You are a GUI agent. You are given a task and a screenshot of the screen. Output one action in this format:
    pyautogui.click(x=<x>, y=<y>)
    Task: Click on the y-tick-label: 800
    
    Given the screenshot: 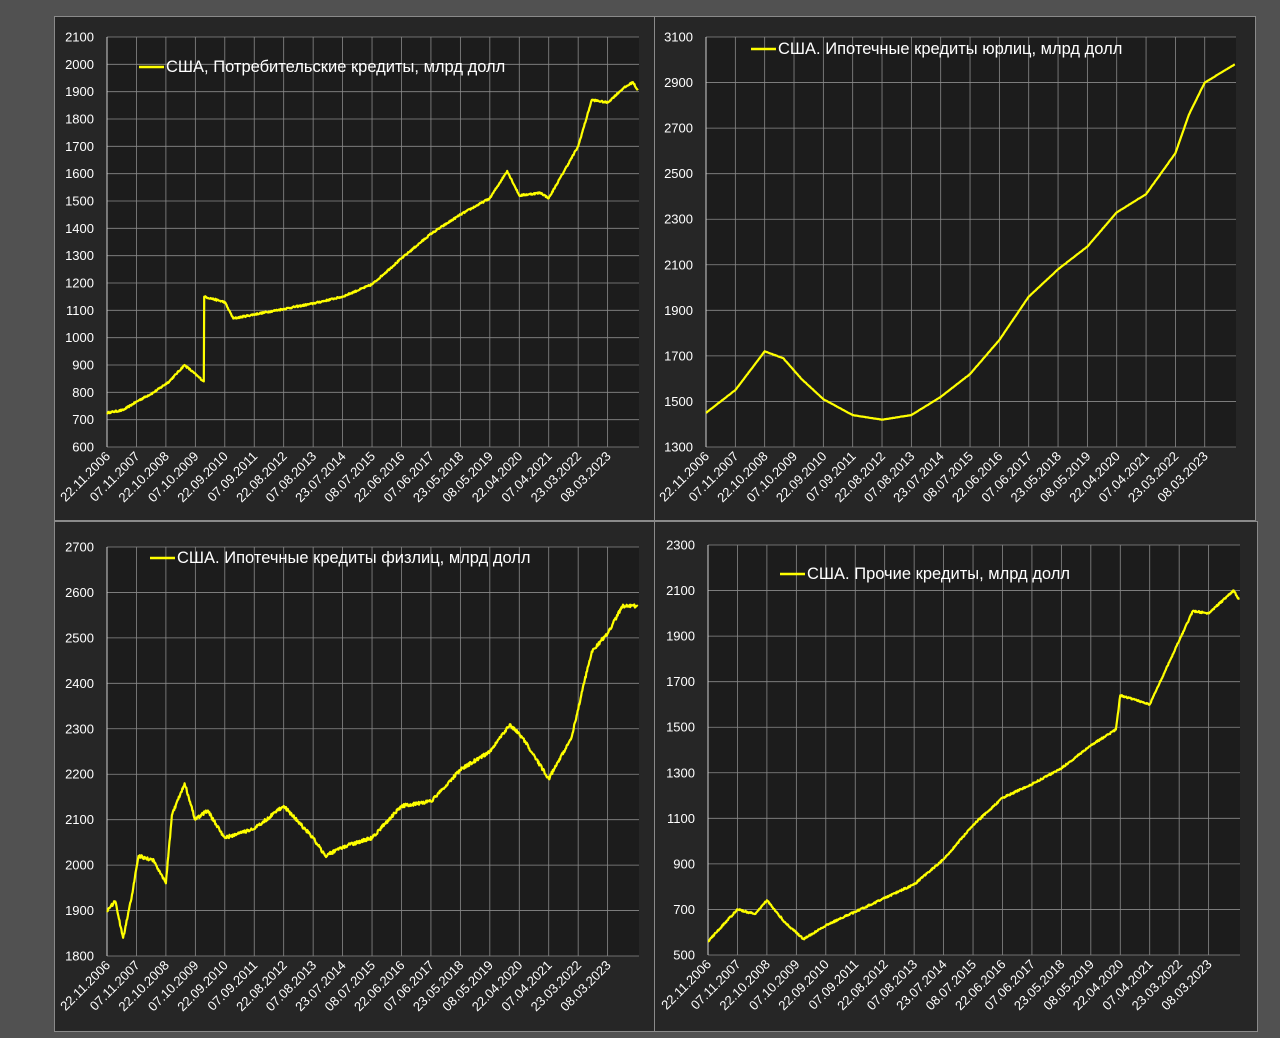 What is the action you would take?
    pyautogui.click(x=83, y=392)
    